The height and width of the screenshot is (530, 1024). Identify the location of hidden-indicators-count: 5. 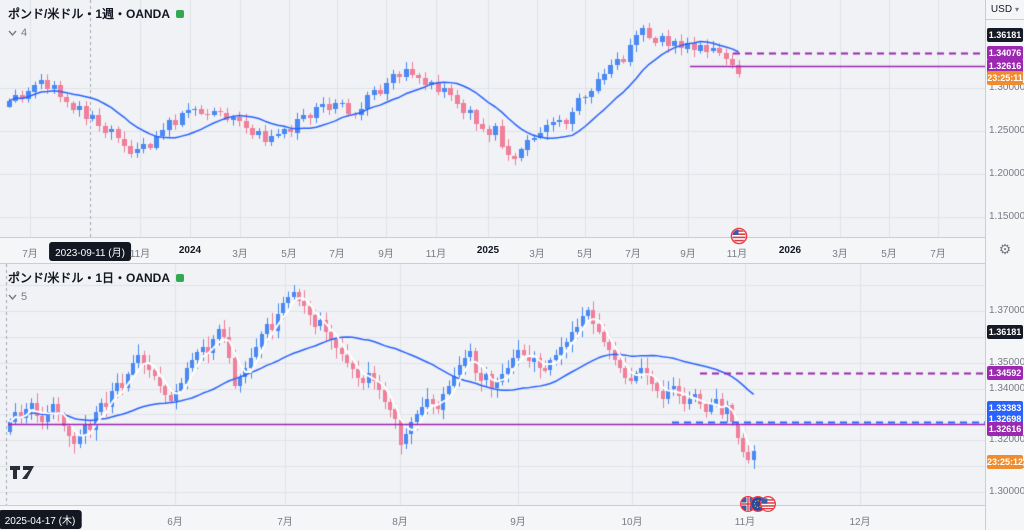
(24, 297).